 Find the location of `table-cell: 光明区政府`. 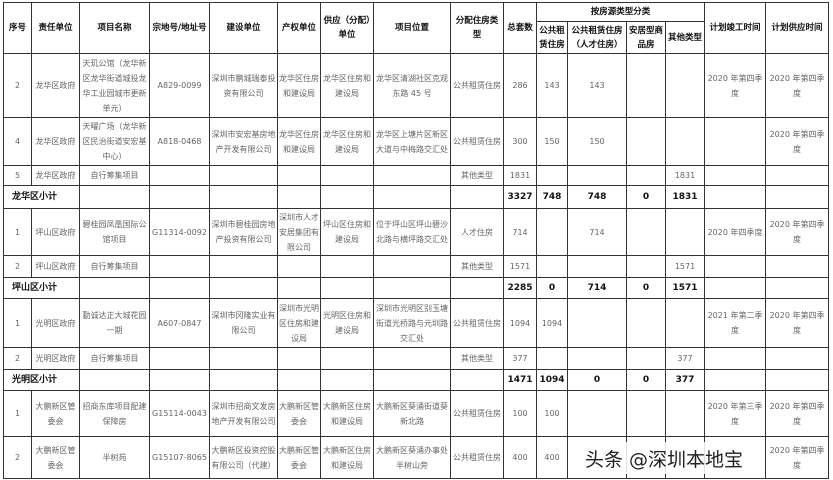

table-cell: 光明区政府 is located at coordinates (55, 323).